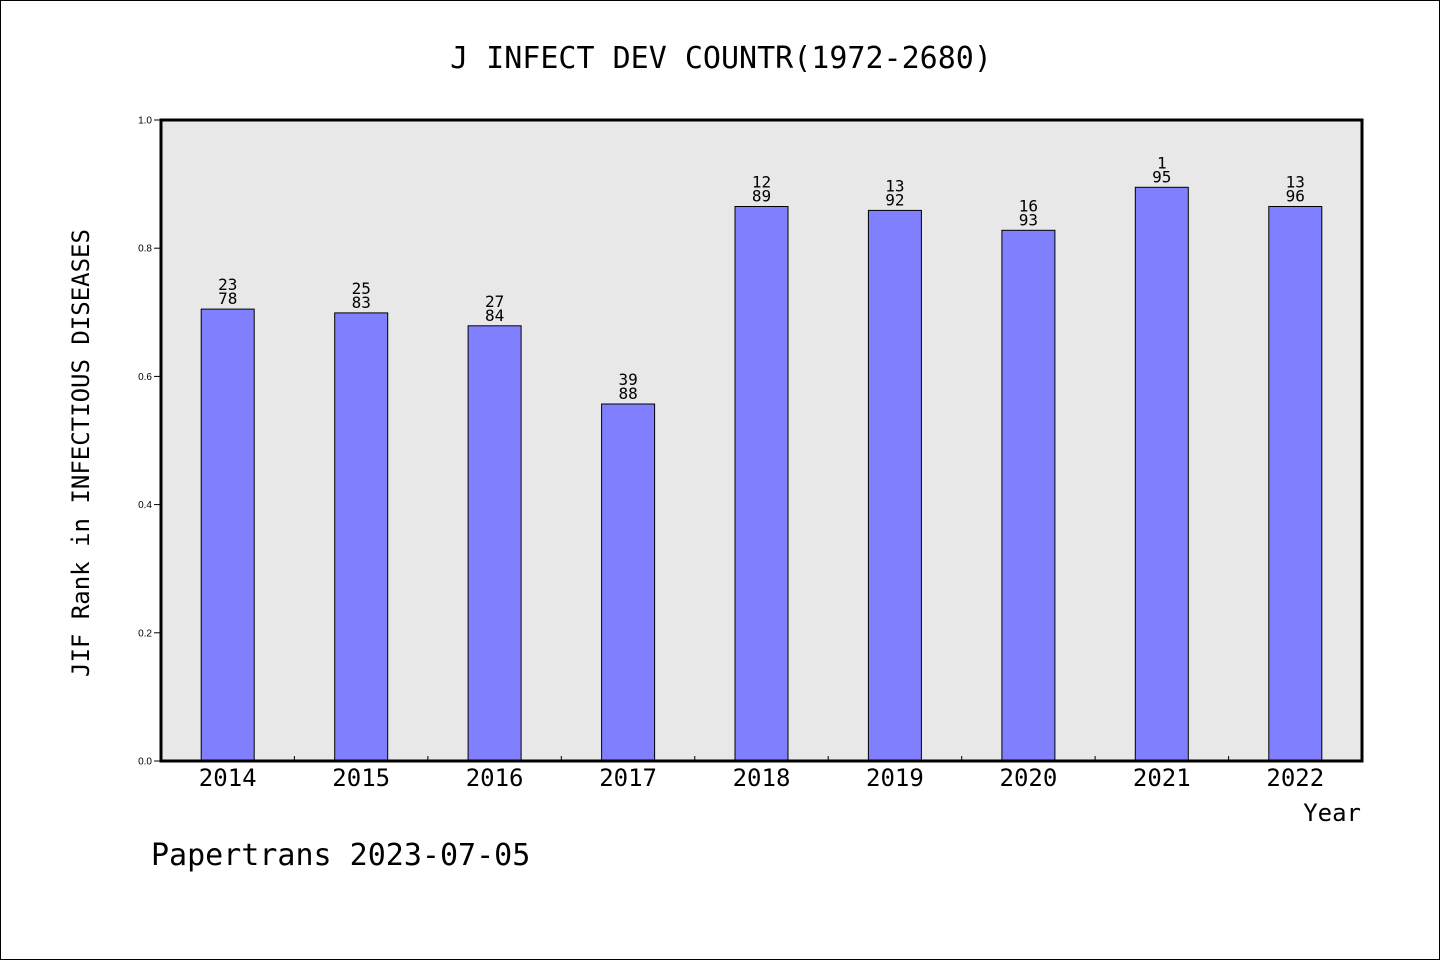 Image resolution: width=1440 pixels, height=960 pixels. Describe the element at coordinates (1028, 205) in the screenshot. I see `data-label-top-2020: 16` at that location.